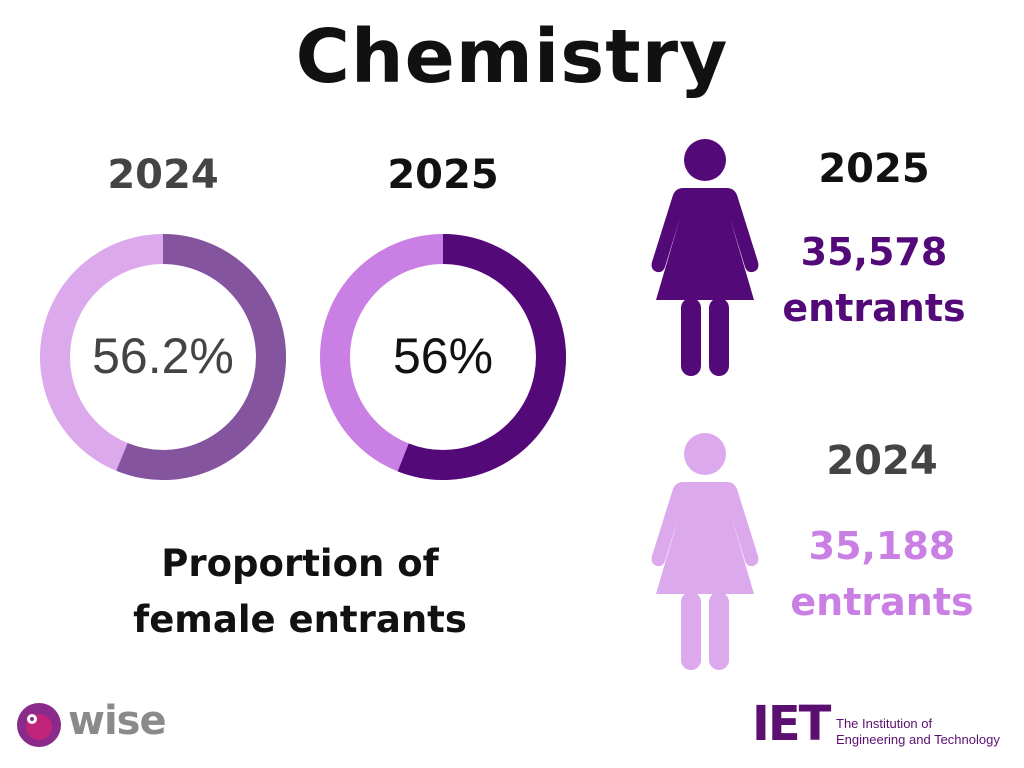 The height and width of the screenshot is (768, 1024). Describe the element at coordinates (300, 563) in the screenshot. I see `caption-line-1: Proportion of` at that location.